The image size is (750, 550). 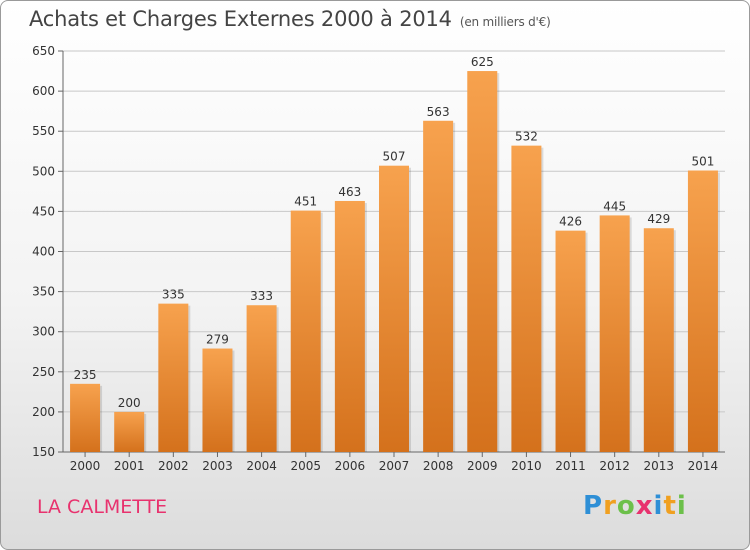 I want to click on x-tick-label: 2011, so click(x=570, y=466).